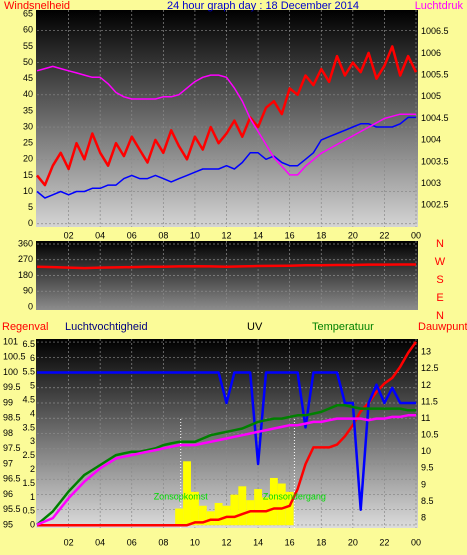 Image resolution: width=467 pixels, height=555 pixels. I want to click on y-tick-label: 95, so click(8, 524).